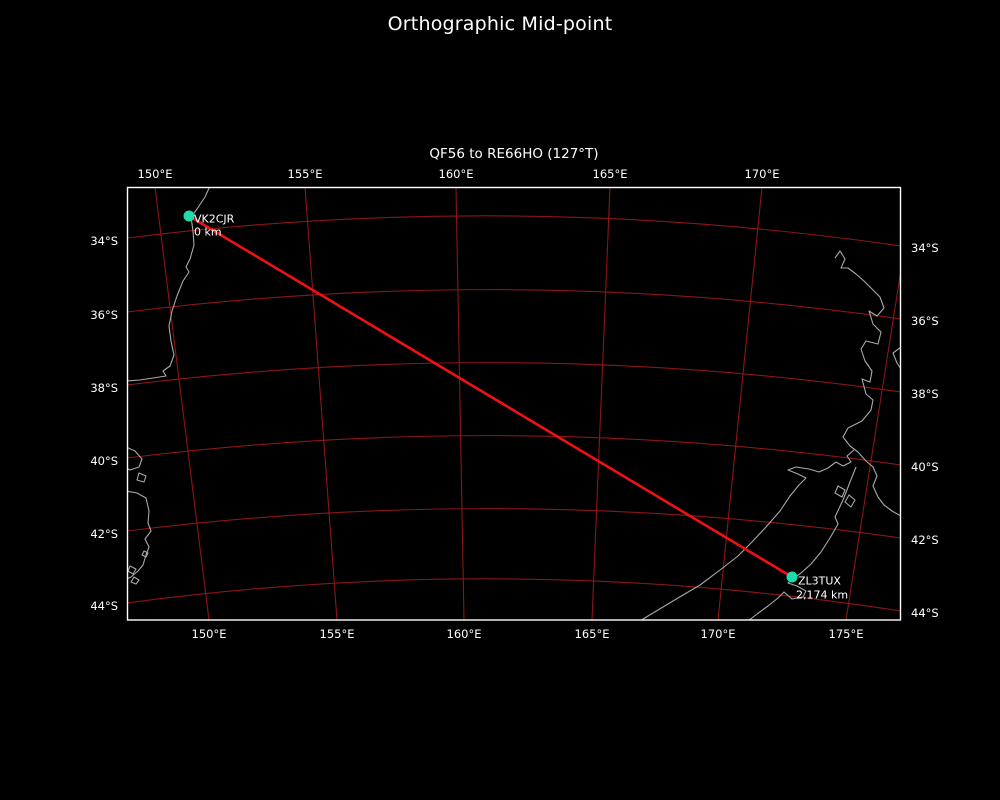 This screenshot has height=800, width=1000. I want to click on coastline-nz-south-island-west, so click(748, 534).